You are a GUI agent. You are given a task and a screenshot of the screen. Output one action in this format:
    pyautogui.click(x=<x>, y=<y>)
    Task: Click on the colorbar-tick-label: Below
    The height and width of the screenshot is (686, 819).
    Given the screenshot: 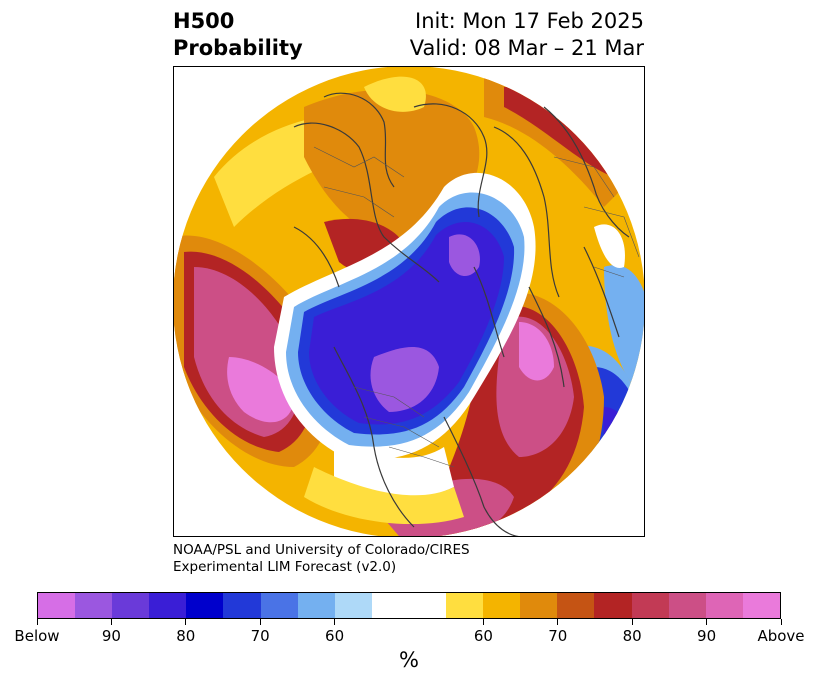 What is the action you would take?
    pyautogui.click(x=37, y=636)
    